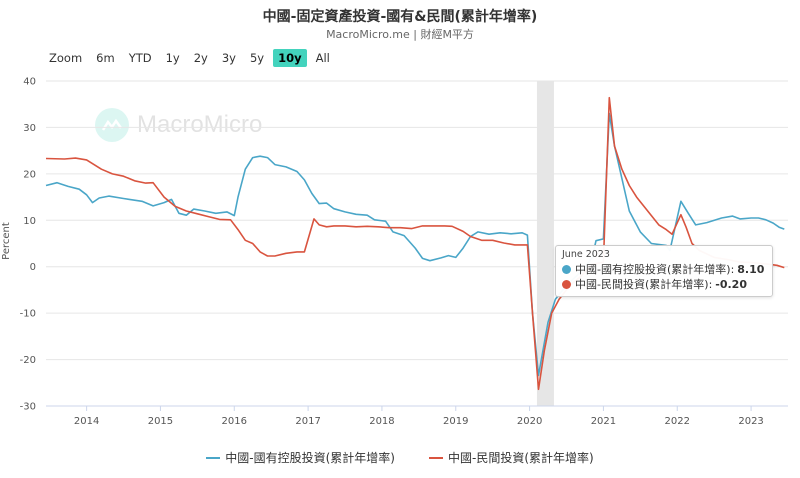  Describe the element at coordinates (381, 421) in the screenshot. I see `x-tick-label: 2018` at that location.